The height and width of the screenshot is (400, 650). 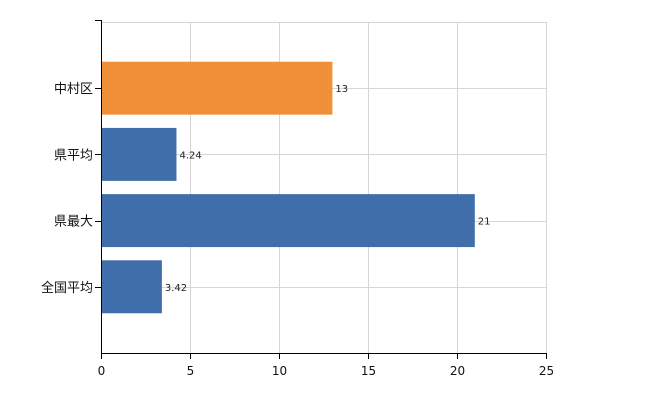 I want to click on x-tick-label: 10, so click(x=279, y=371).